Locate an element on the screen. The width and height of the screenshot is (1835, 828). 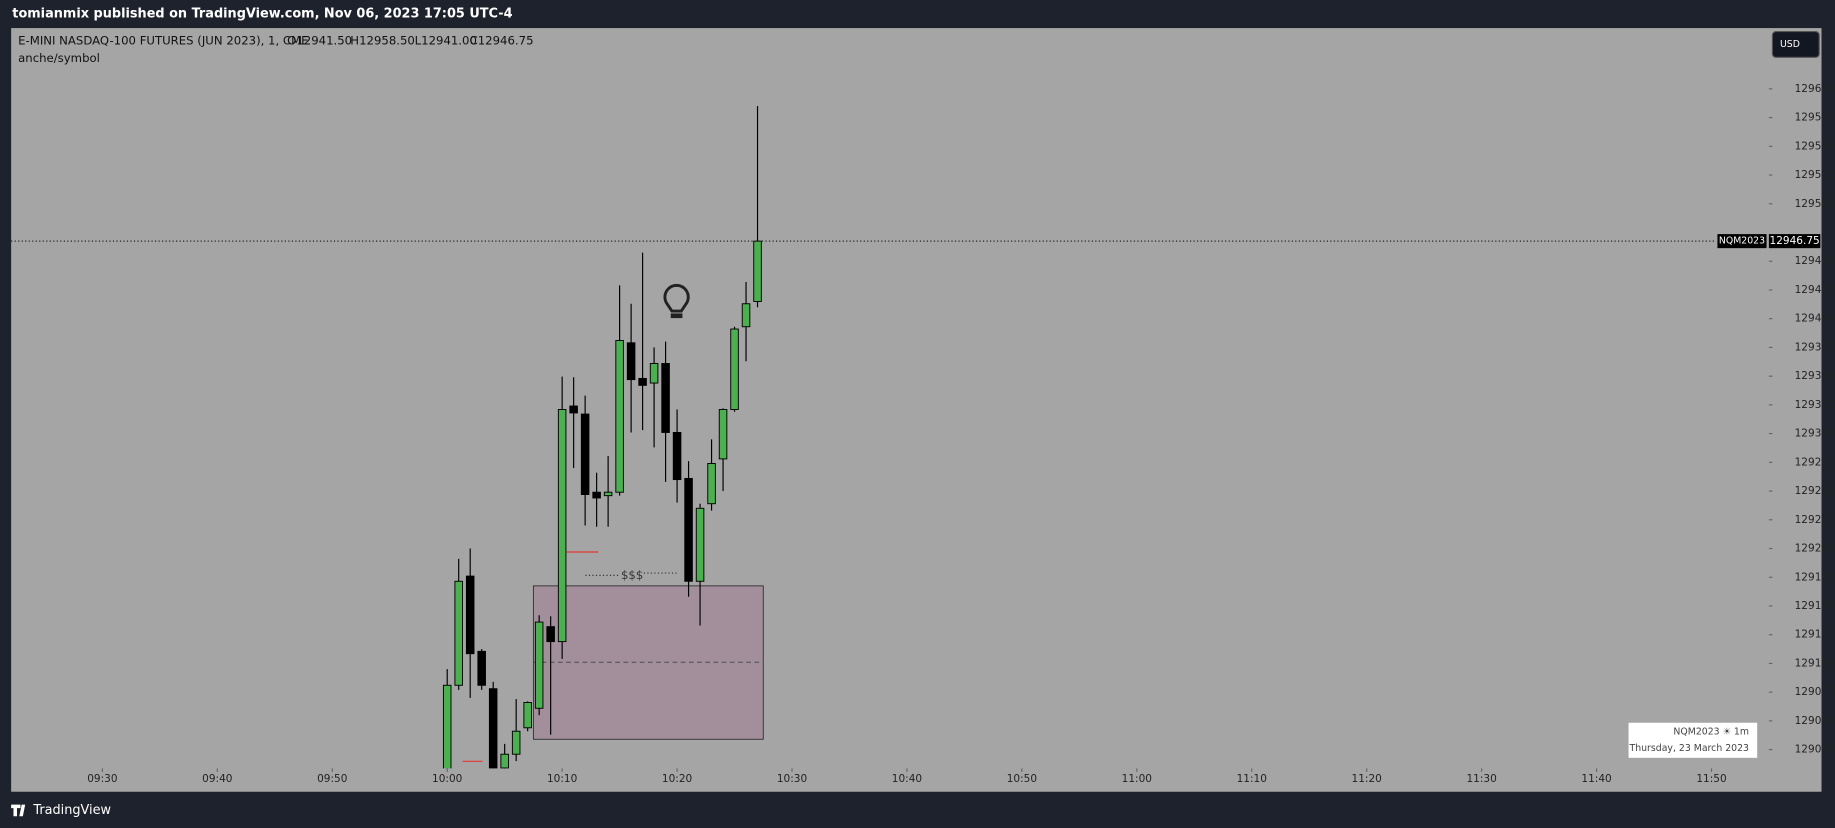
x-tick-label: 11:30 is located at coordinates (1481, 779).